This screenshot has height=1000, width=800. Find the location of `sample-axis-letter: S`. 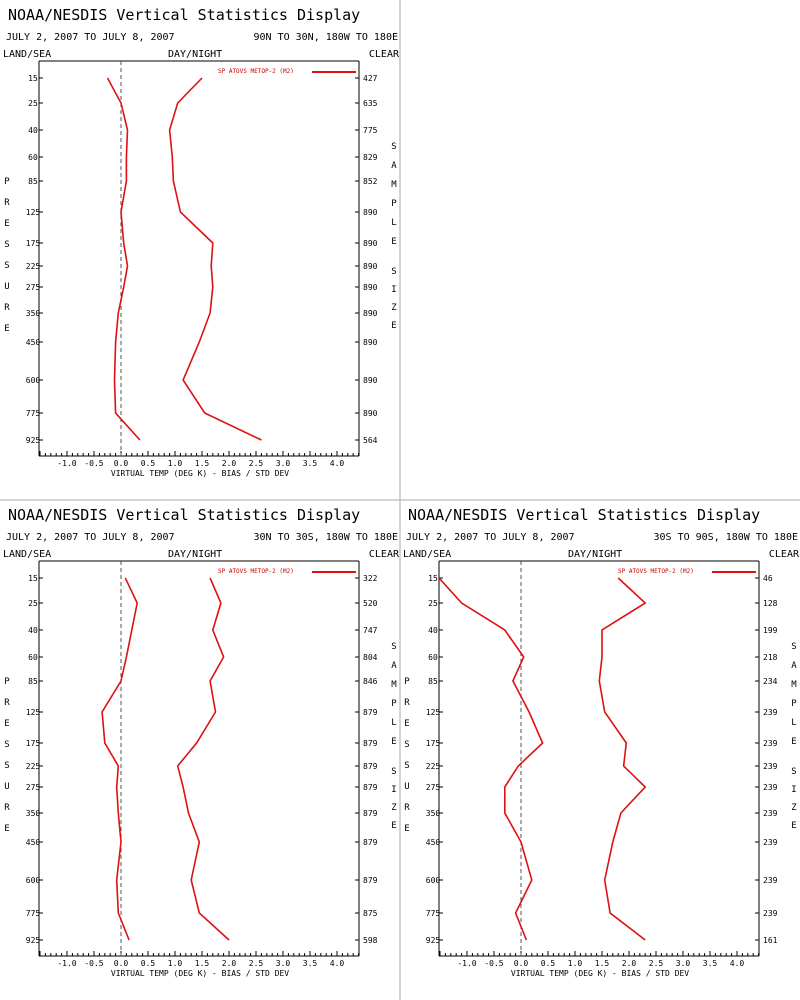

sample-axis-letter: S is located at coordinates (393, 647).